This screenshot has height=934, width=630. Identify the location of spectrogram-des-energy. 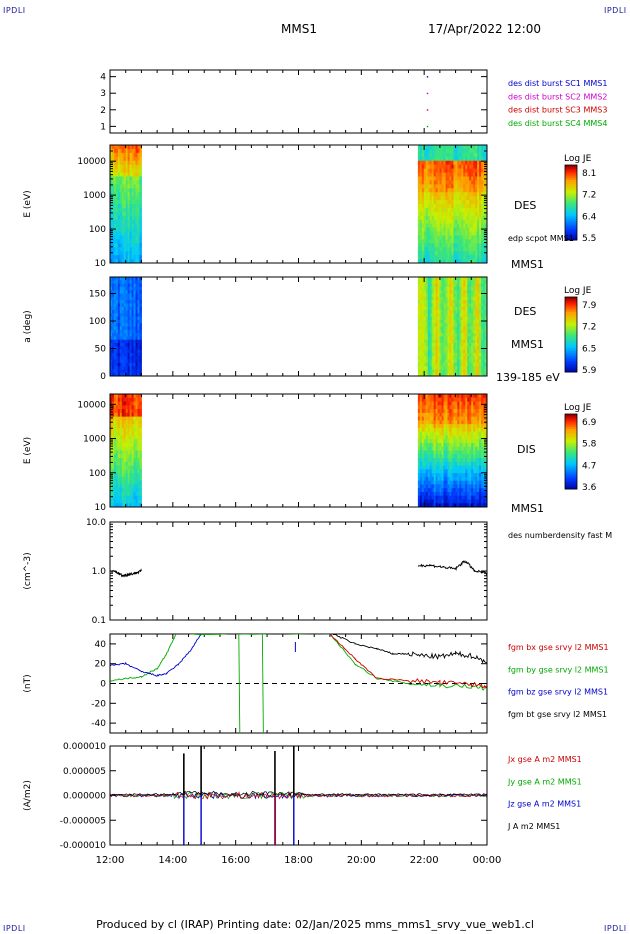
(299, 204).